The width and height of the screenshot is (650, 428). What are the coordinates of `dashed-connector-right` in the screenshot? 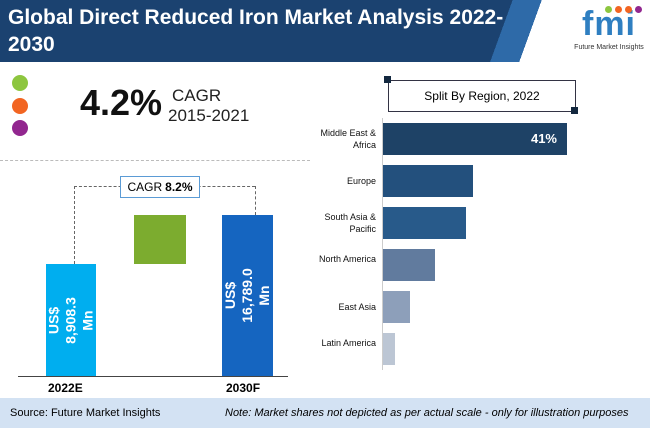 It's located at (255, 200).